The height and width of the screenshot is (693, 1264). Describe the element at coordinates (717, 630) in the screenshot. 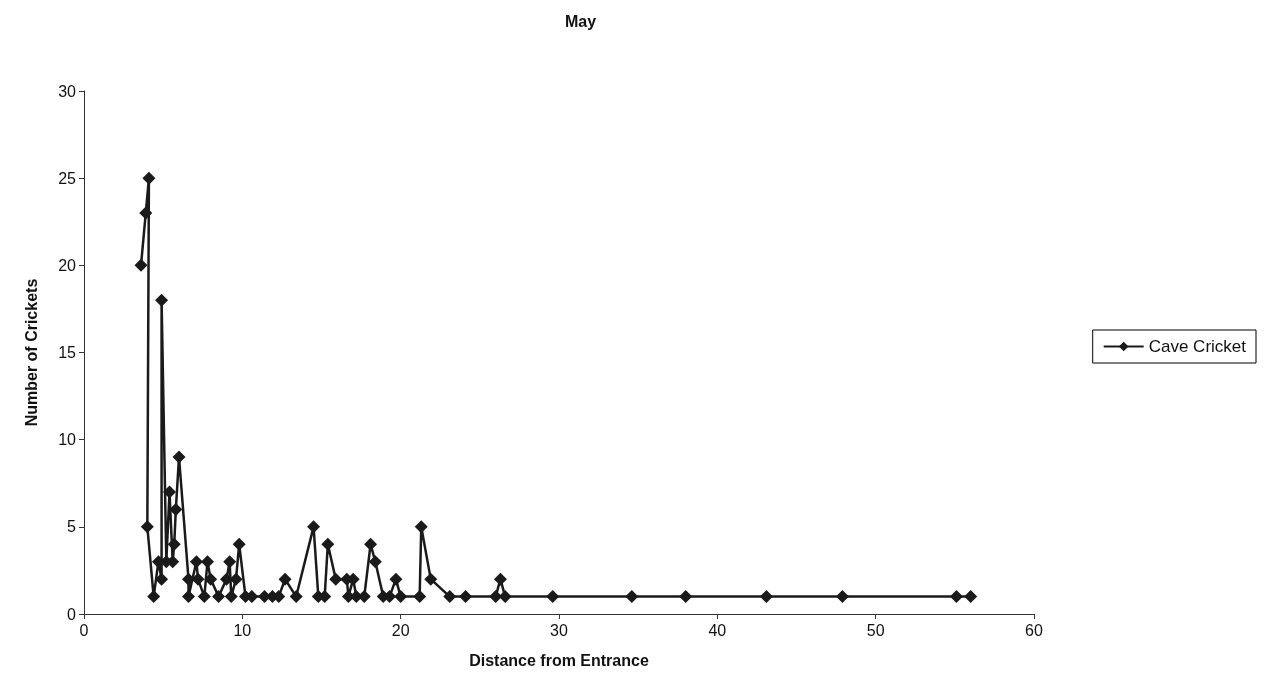

I see `x-tick-label: 40` at that location.